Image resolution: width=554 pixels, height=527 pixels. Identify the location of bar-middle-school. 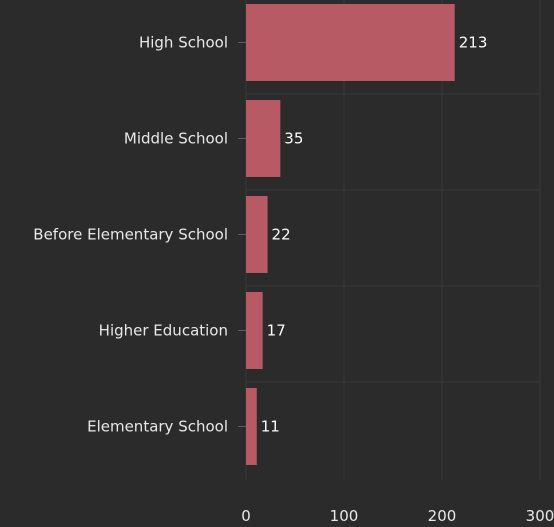
(263, 138).